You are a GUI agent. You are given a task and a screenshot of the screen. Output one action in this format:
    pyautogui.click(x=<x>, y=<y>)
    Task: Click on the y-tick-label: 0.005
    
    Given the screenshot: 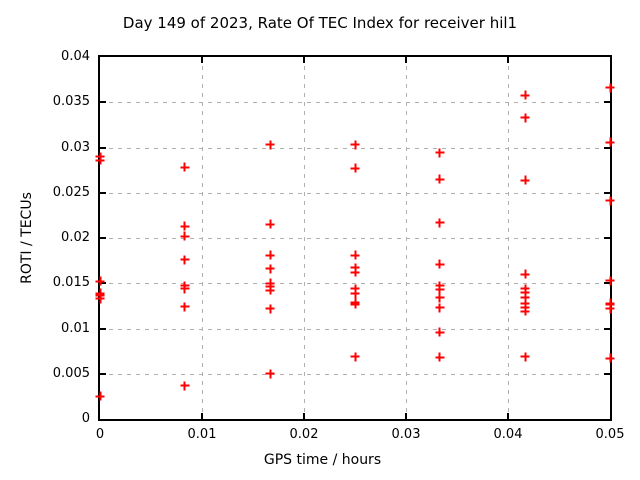 What is the action you would take?
    pyautogui.click(x=71, y=373)
    